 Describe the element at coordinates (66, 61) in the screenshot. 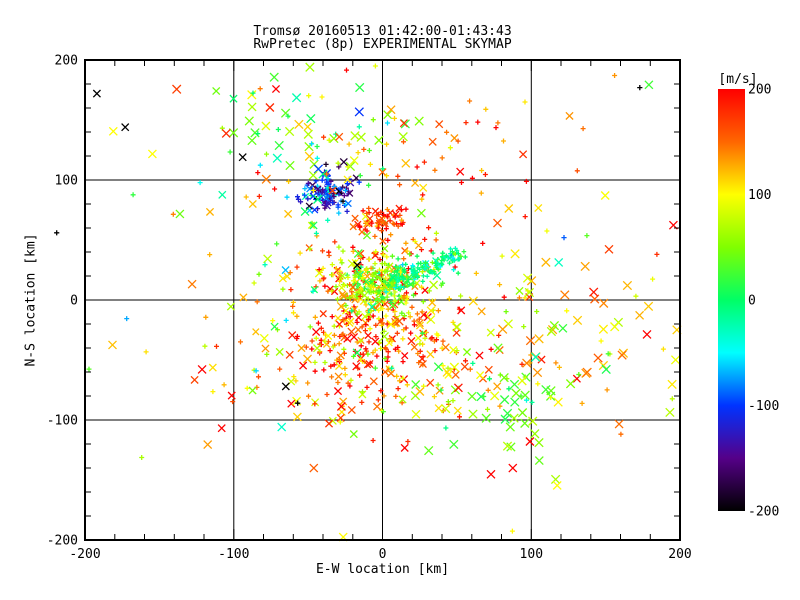

I see `y-tick-label: 200` at that location.